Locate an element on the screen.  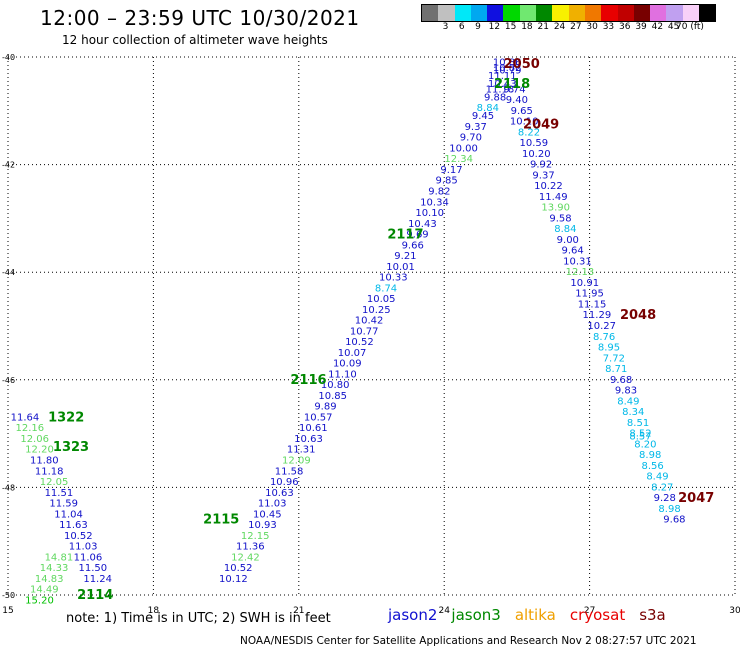
swh-value-label: 8.95 is located at coordinates (609, 348).